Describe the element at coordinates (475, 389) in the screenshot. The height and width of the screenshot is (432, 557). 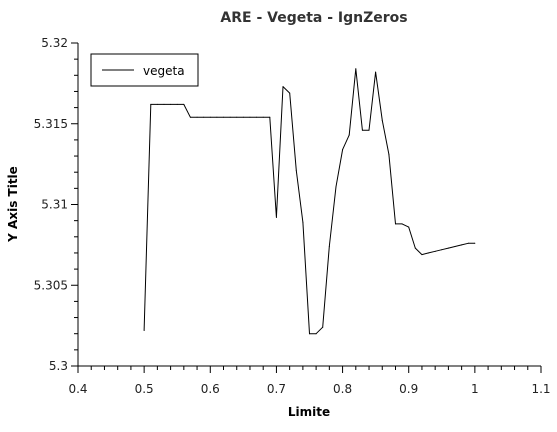
I see `x-tick-label: 1` at that location.